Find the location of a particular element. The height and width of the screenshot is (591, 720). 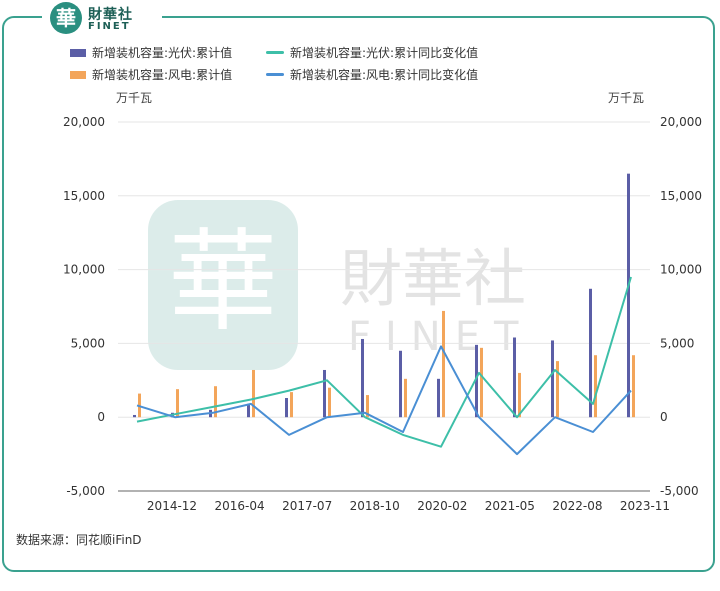

x-tick-label: 2017-07 is located at coordinates (307, 506).